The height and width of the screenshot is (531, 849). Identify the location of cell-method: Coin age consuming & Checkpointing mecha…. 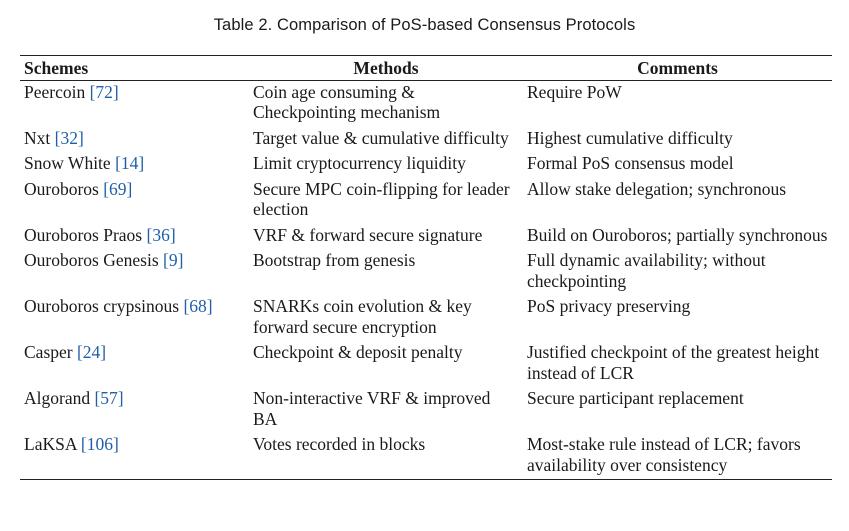
(347, 102).